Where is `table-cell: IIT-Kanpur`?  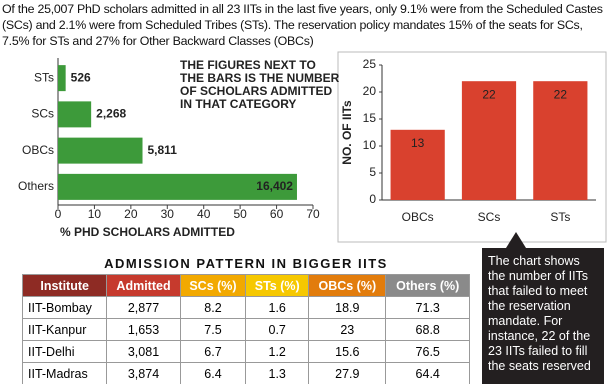
table-cell: IIT-Kanpur is located at coordinates (64, 329).